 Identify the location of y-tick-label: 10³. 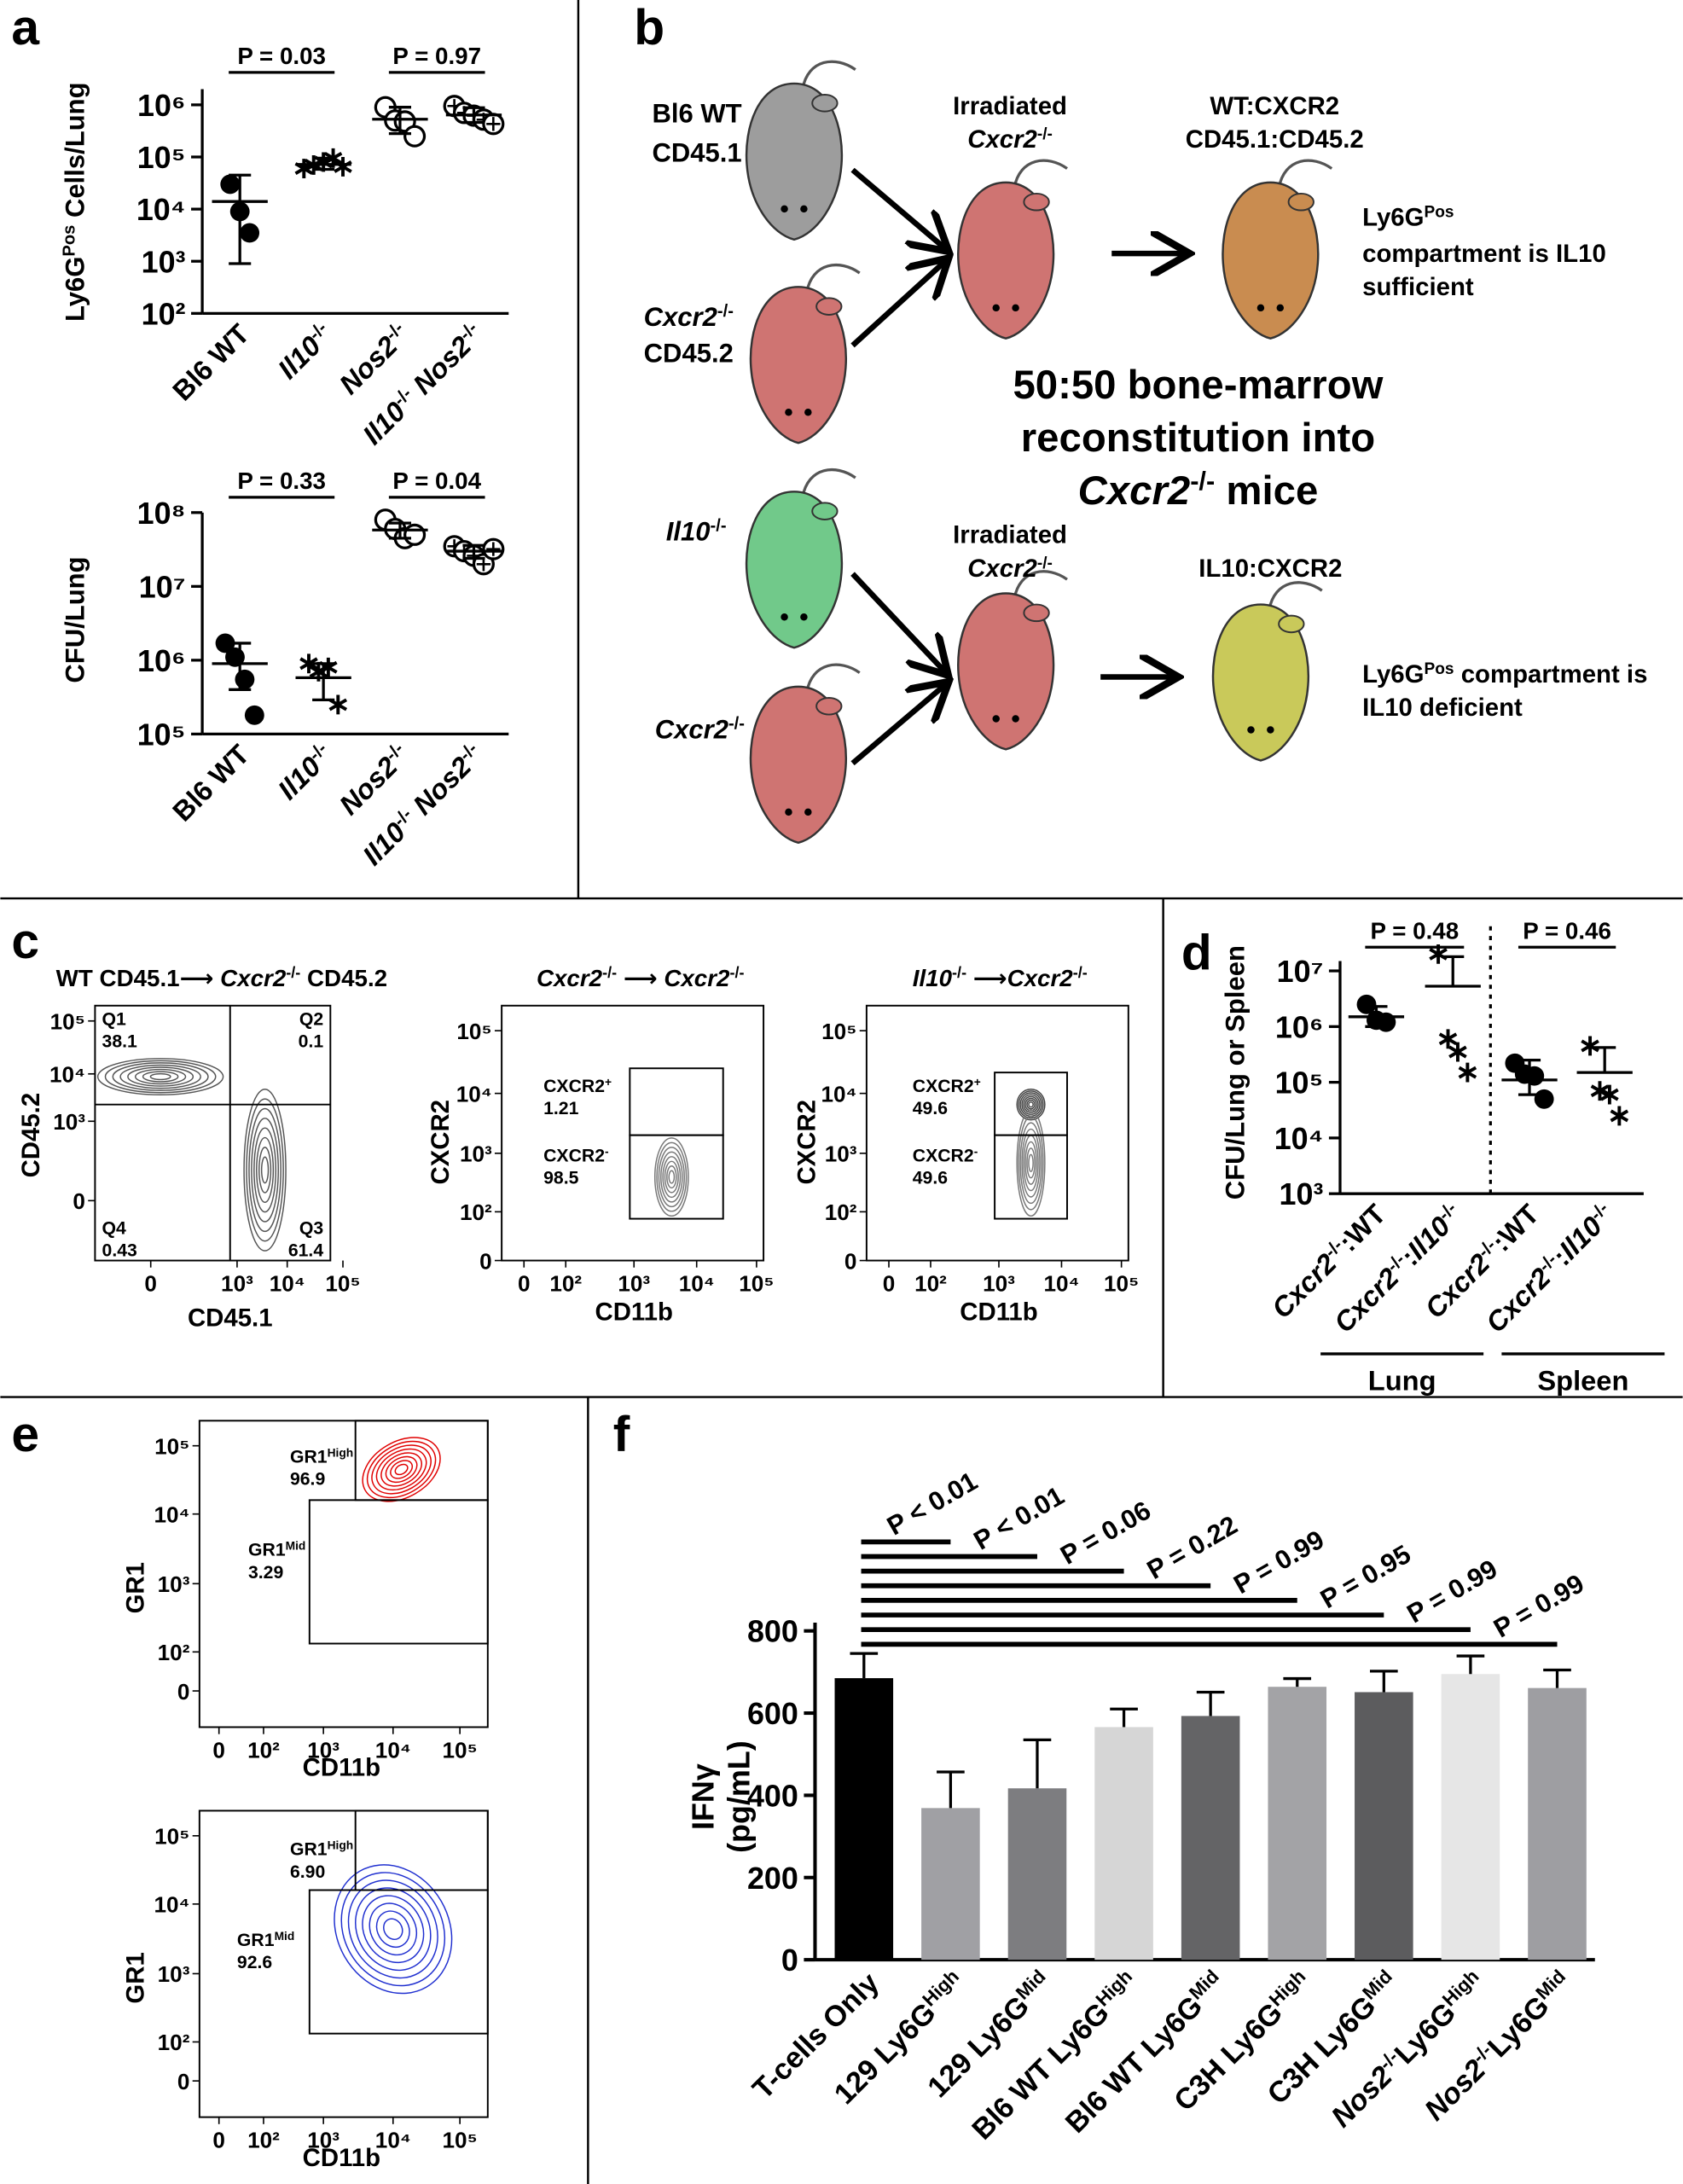
(841, 1154).